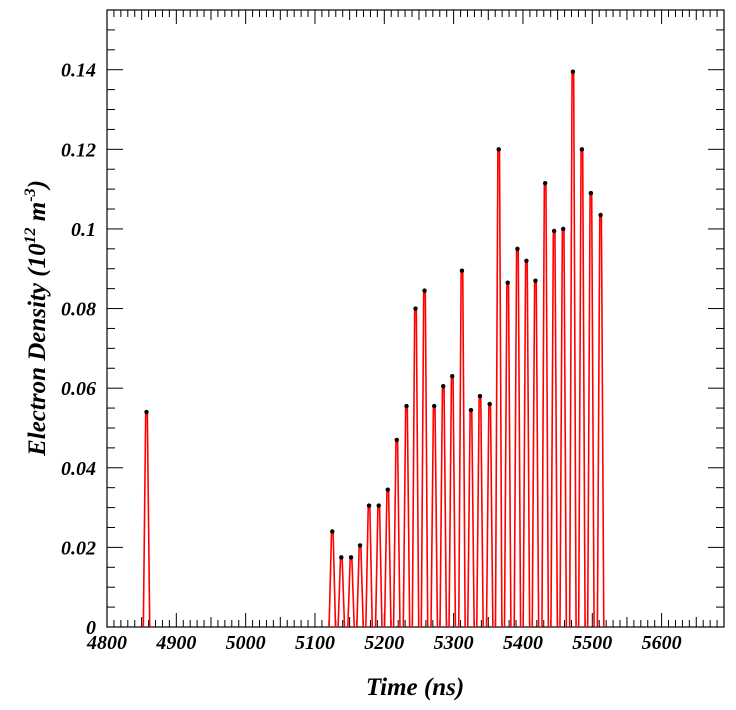  Describe the element at coordinates (106, 643) in the screenshot. I see `x-tick-label: 4800` at that location.